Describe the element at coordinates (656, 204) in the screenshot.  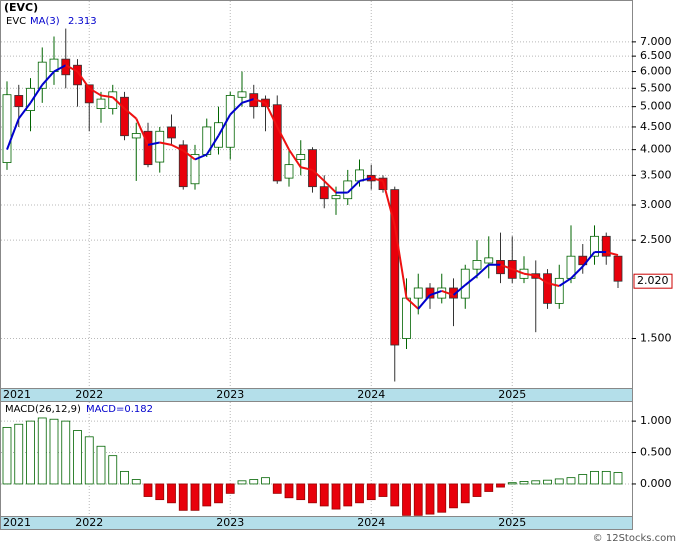
I see `y-tick-label: 3.000` at that location.